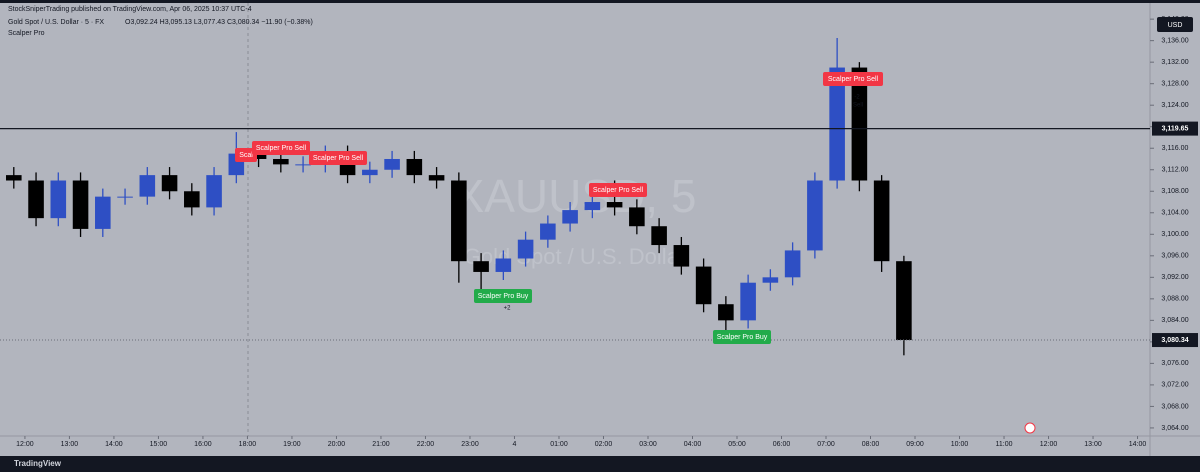  I want to click on x-tick-label: 21:00, so click(381, 444).